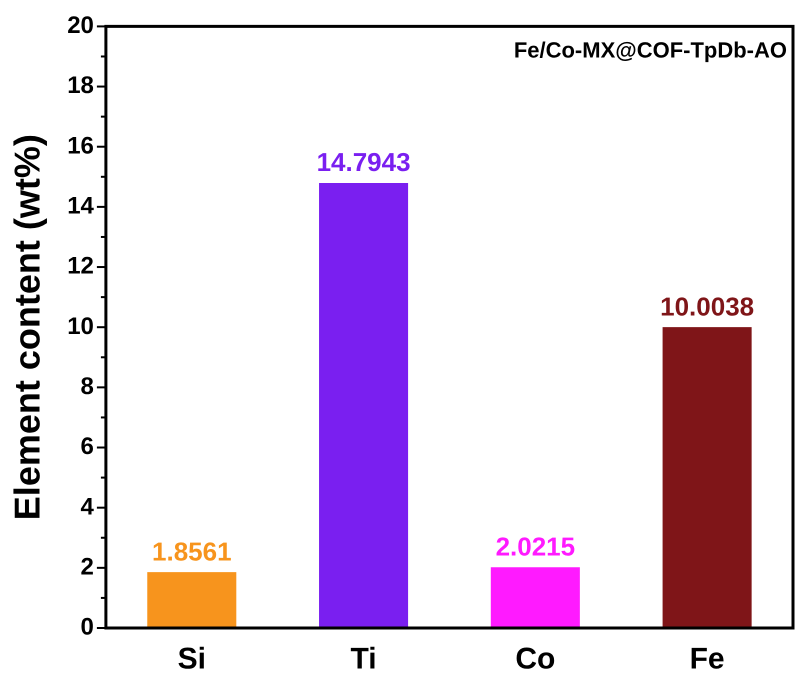  I want to click on y-tick-label: 6, so click(87, 446).